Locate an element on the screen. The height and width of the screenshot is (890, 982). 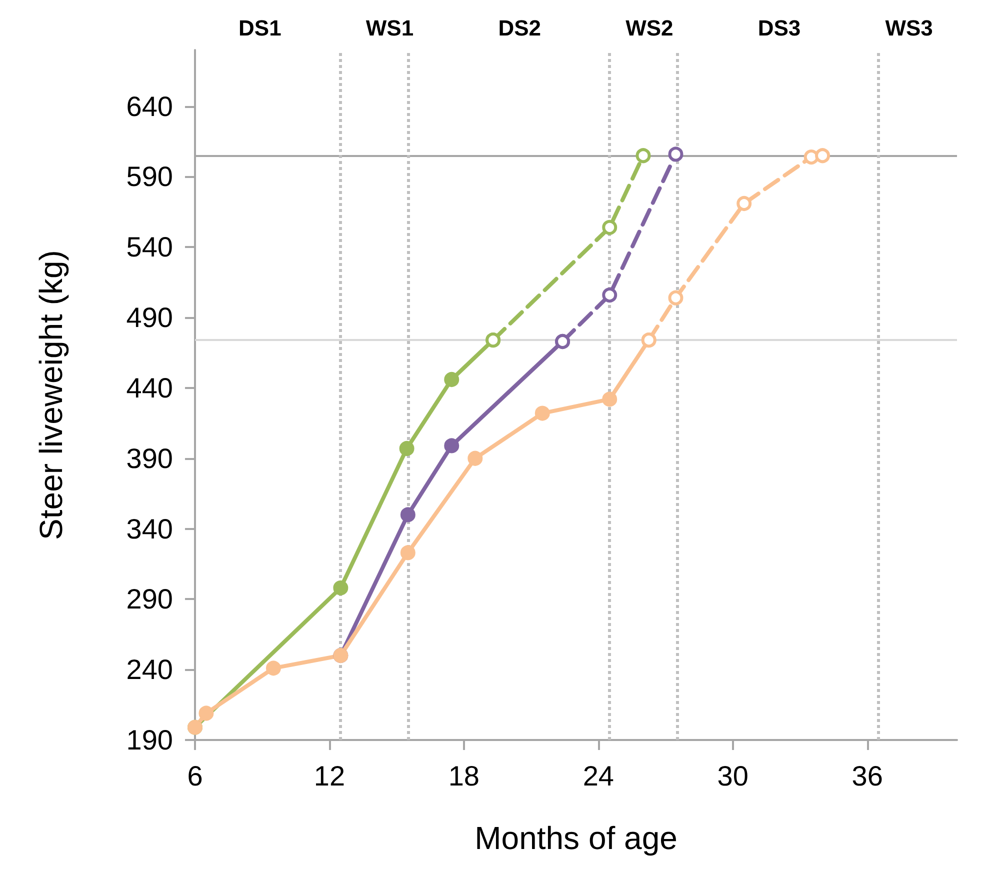
x-tick-label: 18 is located at coordinates (464, 776).